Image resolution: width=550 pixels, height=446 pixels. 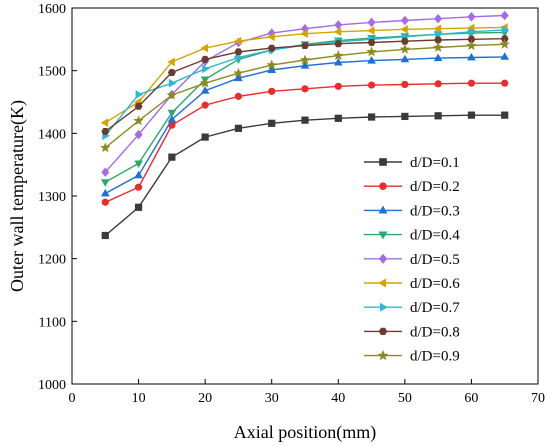 I want to click on legend-item: d/D=0.2, so click(x=412, y=187).